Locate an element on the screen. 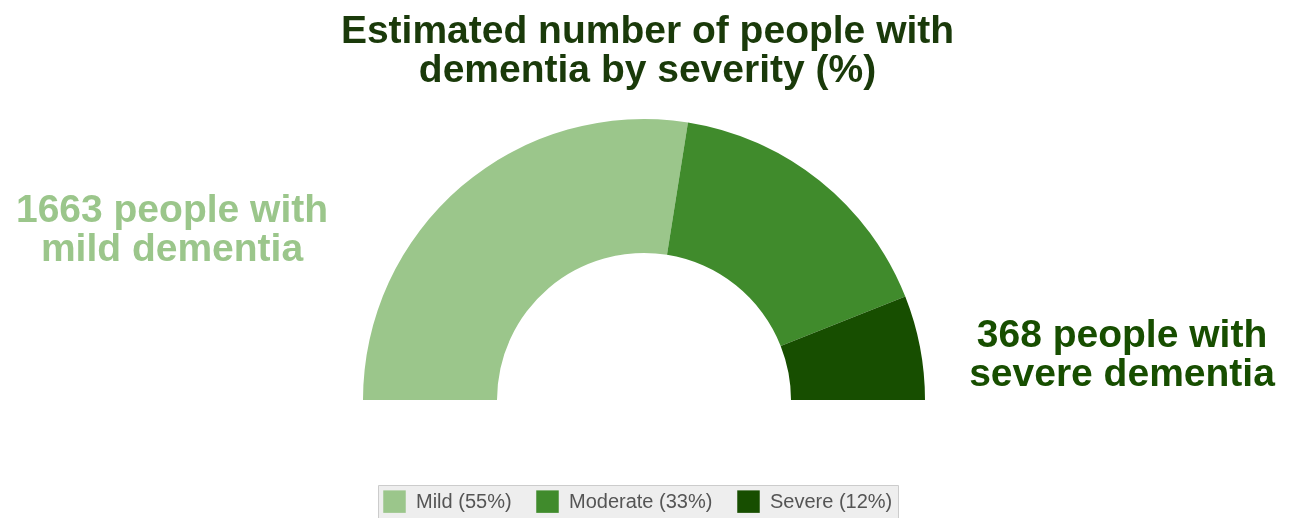  legend-label: Mild (55%) is located at coordinates (464, 500).